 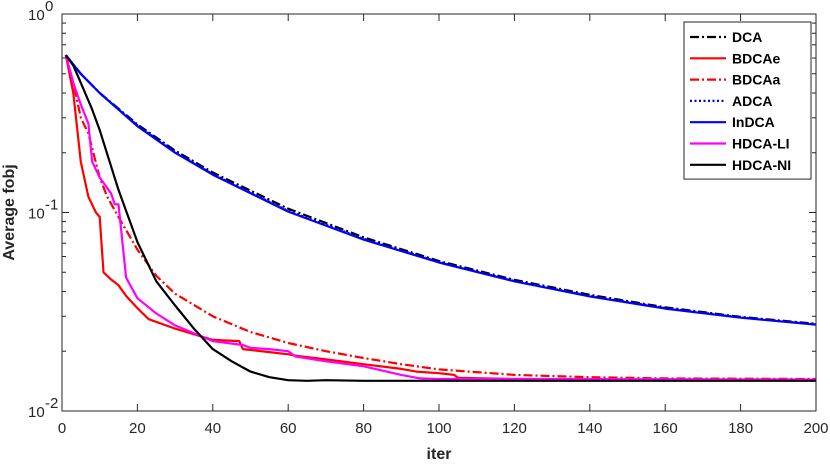 What do you see at coordinates (9, 212) in the screenshot?
I see `y-axis-title: Average fobj` at bounding box center [9, 212].